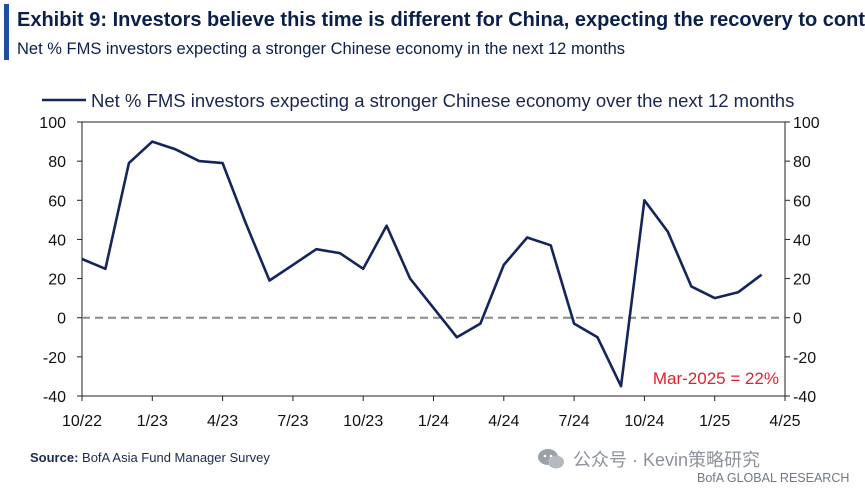 This screenshot has height=492, width=865. I want to click on y-tick-label-left: -20, so click(54, 358).